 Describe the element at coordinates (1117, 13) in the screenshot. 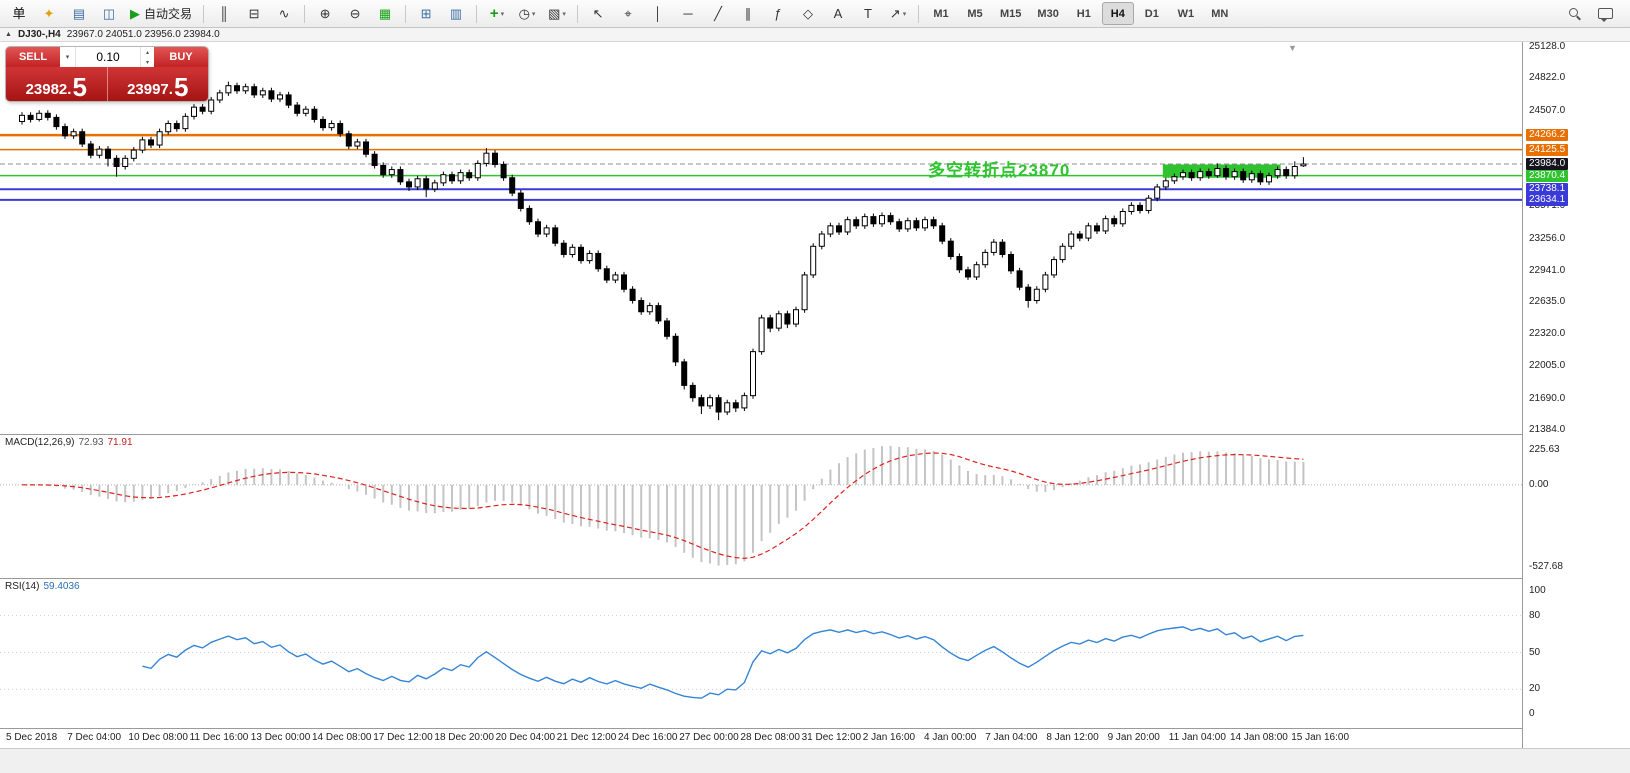

I see `timeframe-h4-button: H4` at that location.